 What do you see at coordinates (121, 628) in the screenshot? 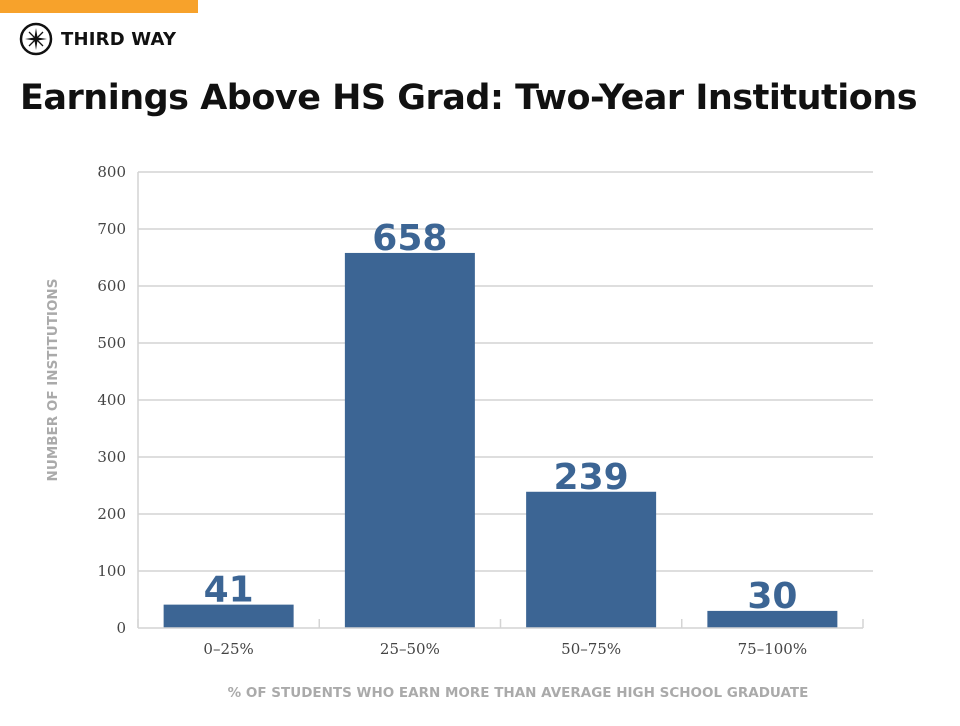
I see `y-tick-label: 0` at bounding box center [121, 628].